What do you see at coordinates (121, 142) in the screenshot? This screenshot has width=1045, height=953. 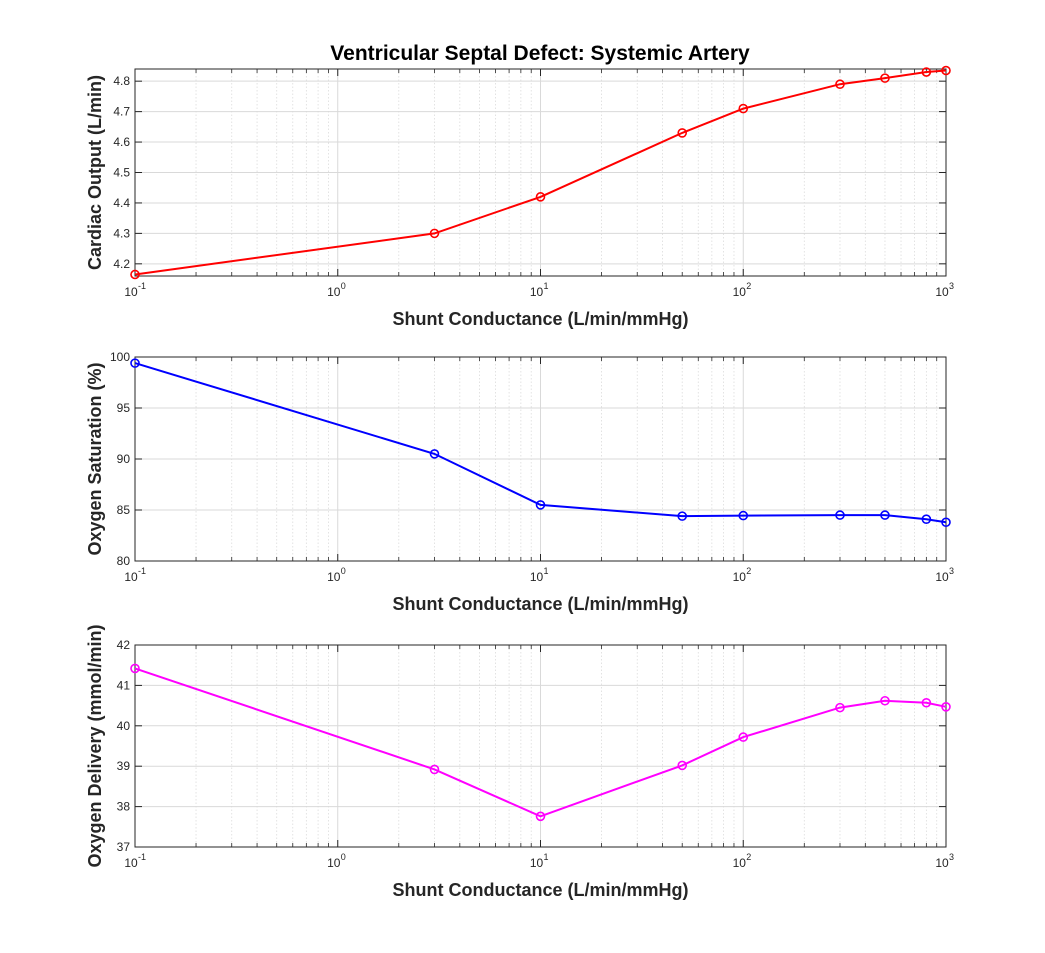 I see `y-tick-label: 4.6` at bounding box center [121, 142].